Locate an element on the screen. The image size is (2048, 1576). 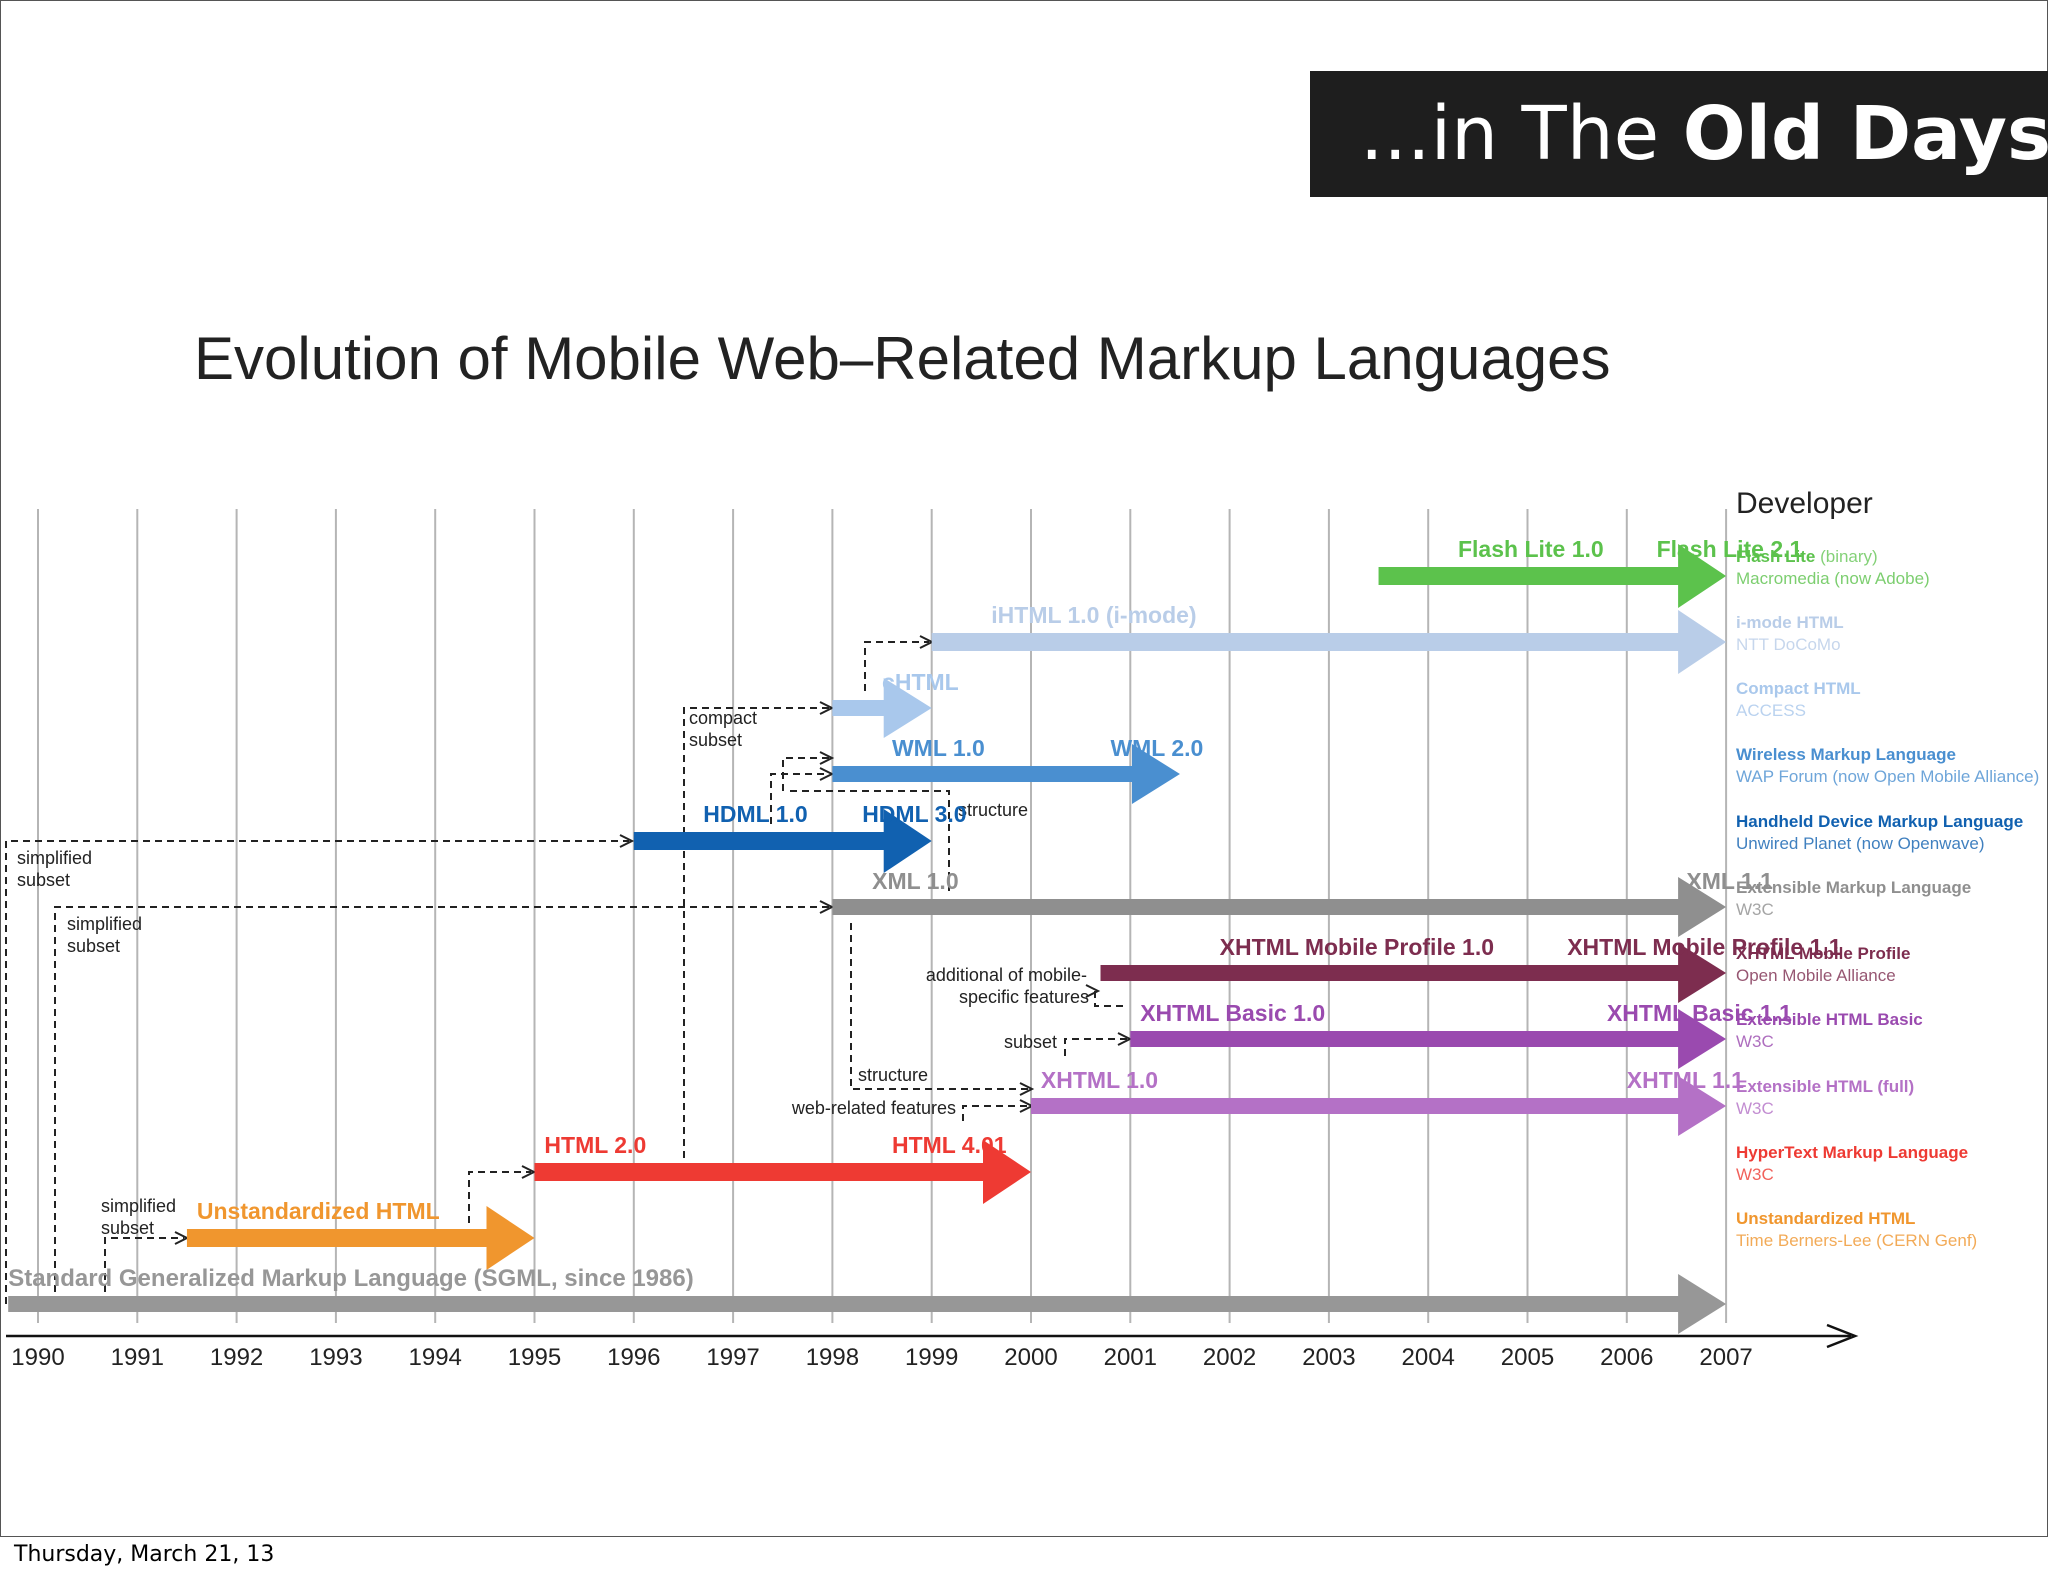
developer-name-hdml: Handheld Device Markup Language is located at coordinates (1879, 821).